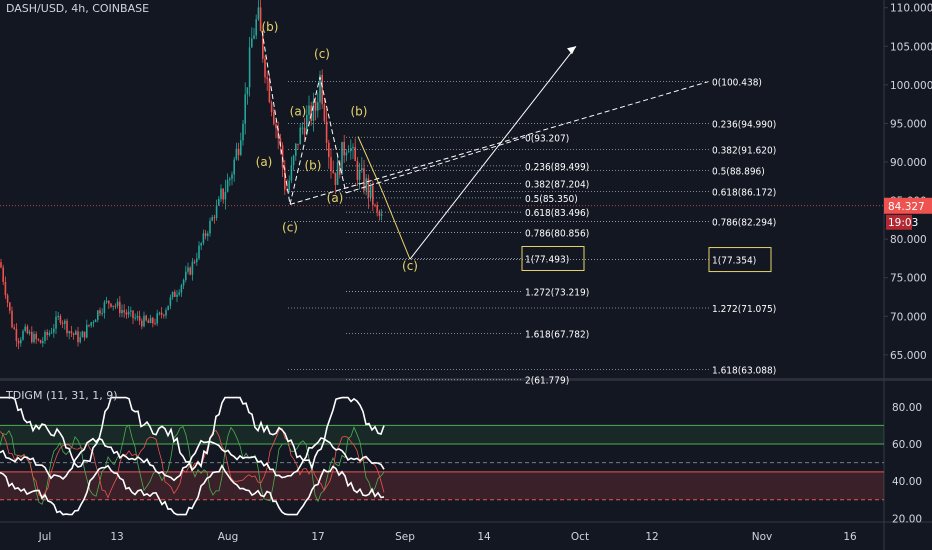 The height and width of the screenshot is (550, 932). What do you see at coordinates (359, 112) in the screenshot?
I see `wave-label: (b)` at bounding box center [359, 112].